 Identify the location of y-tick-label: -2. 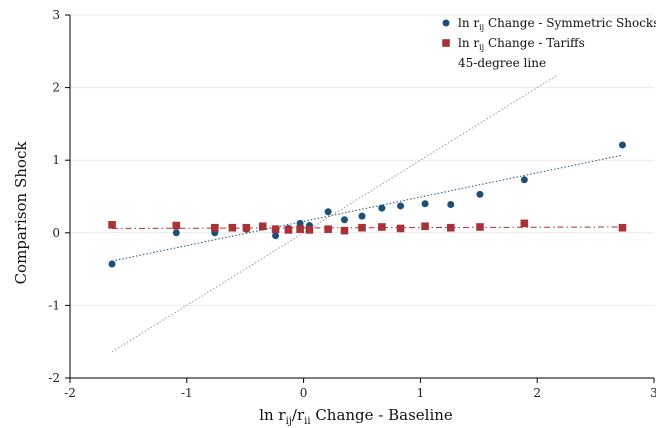
(54, 378).